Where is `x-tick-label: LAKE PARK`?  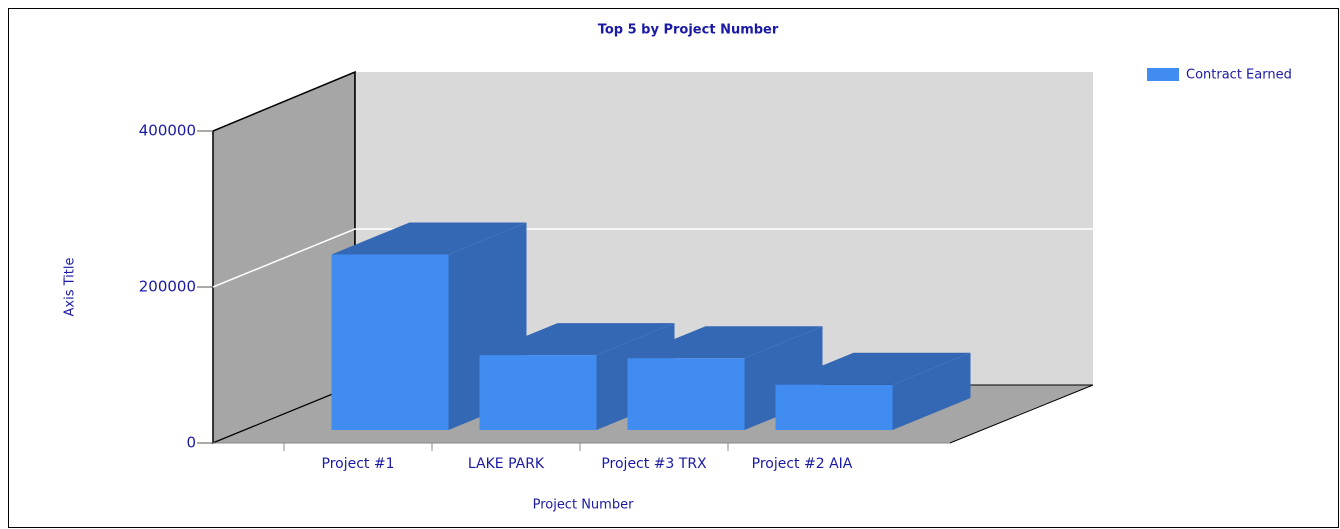 x-tick-label: LAKE PARK is located at coordinates (506, 464).